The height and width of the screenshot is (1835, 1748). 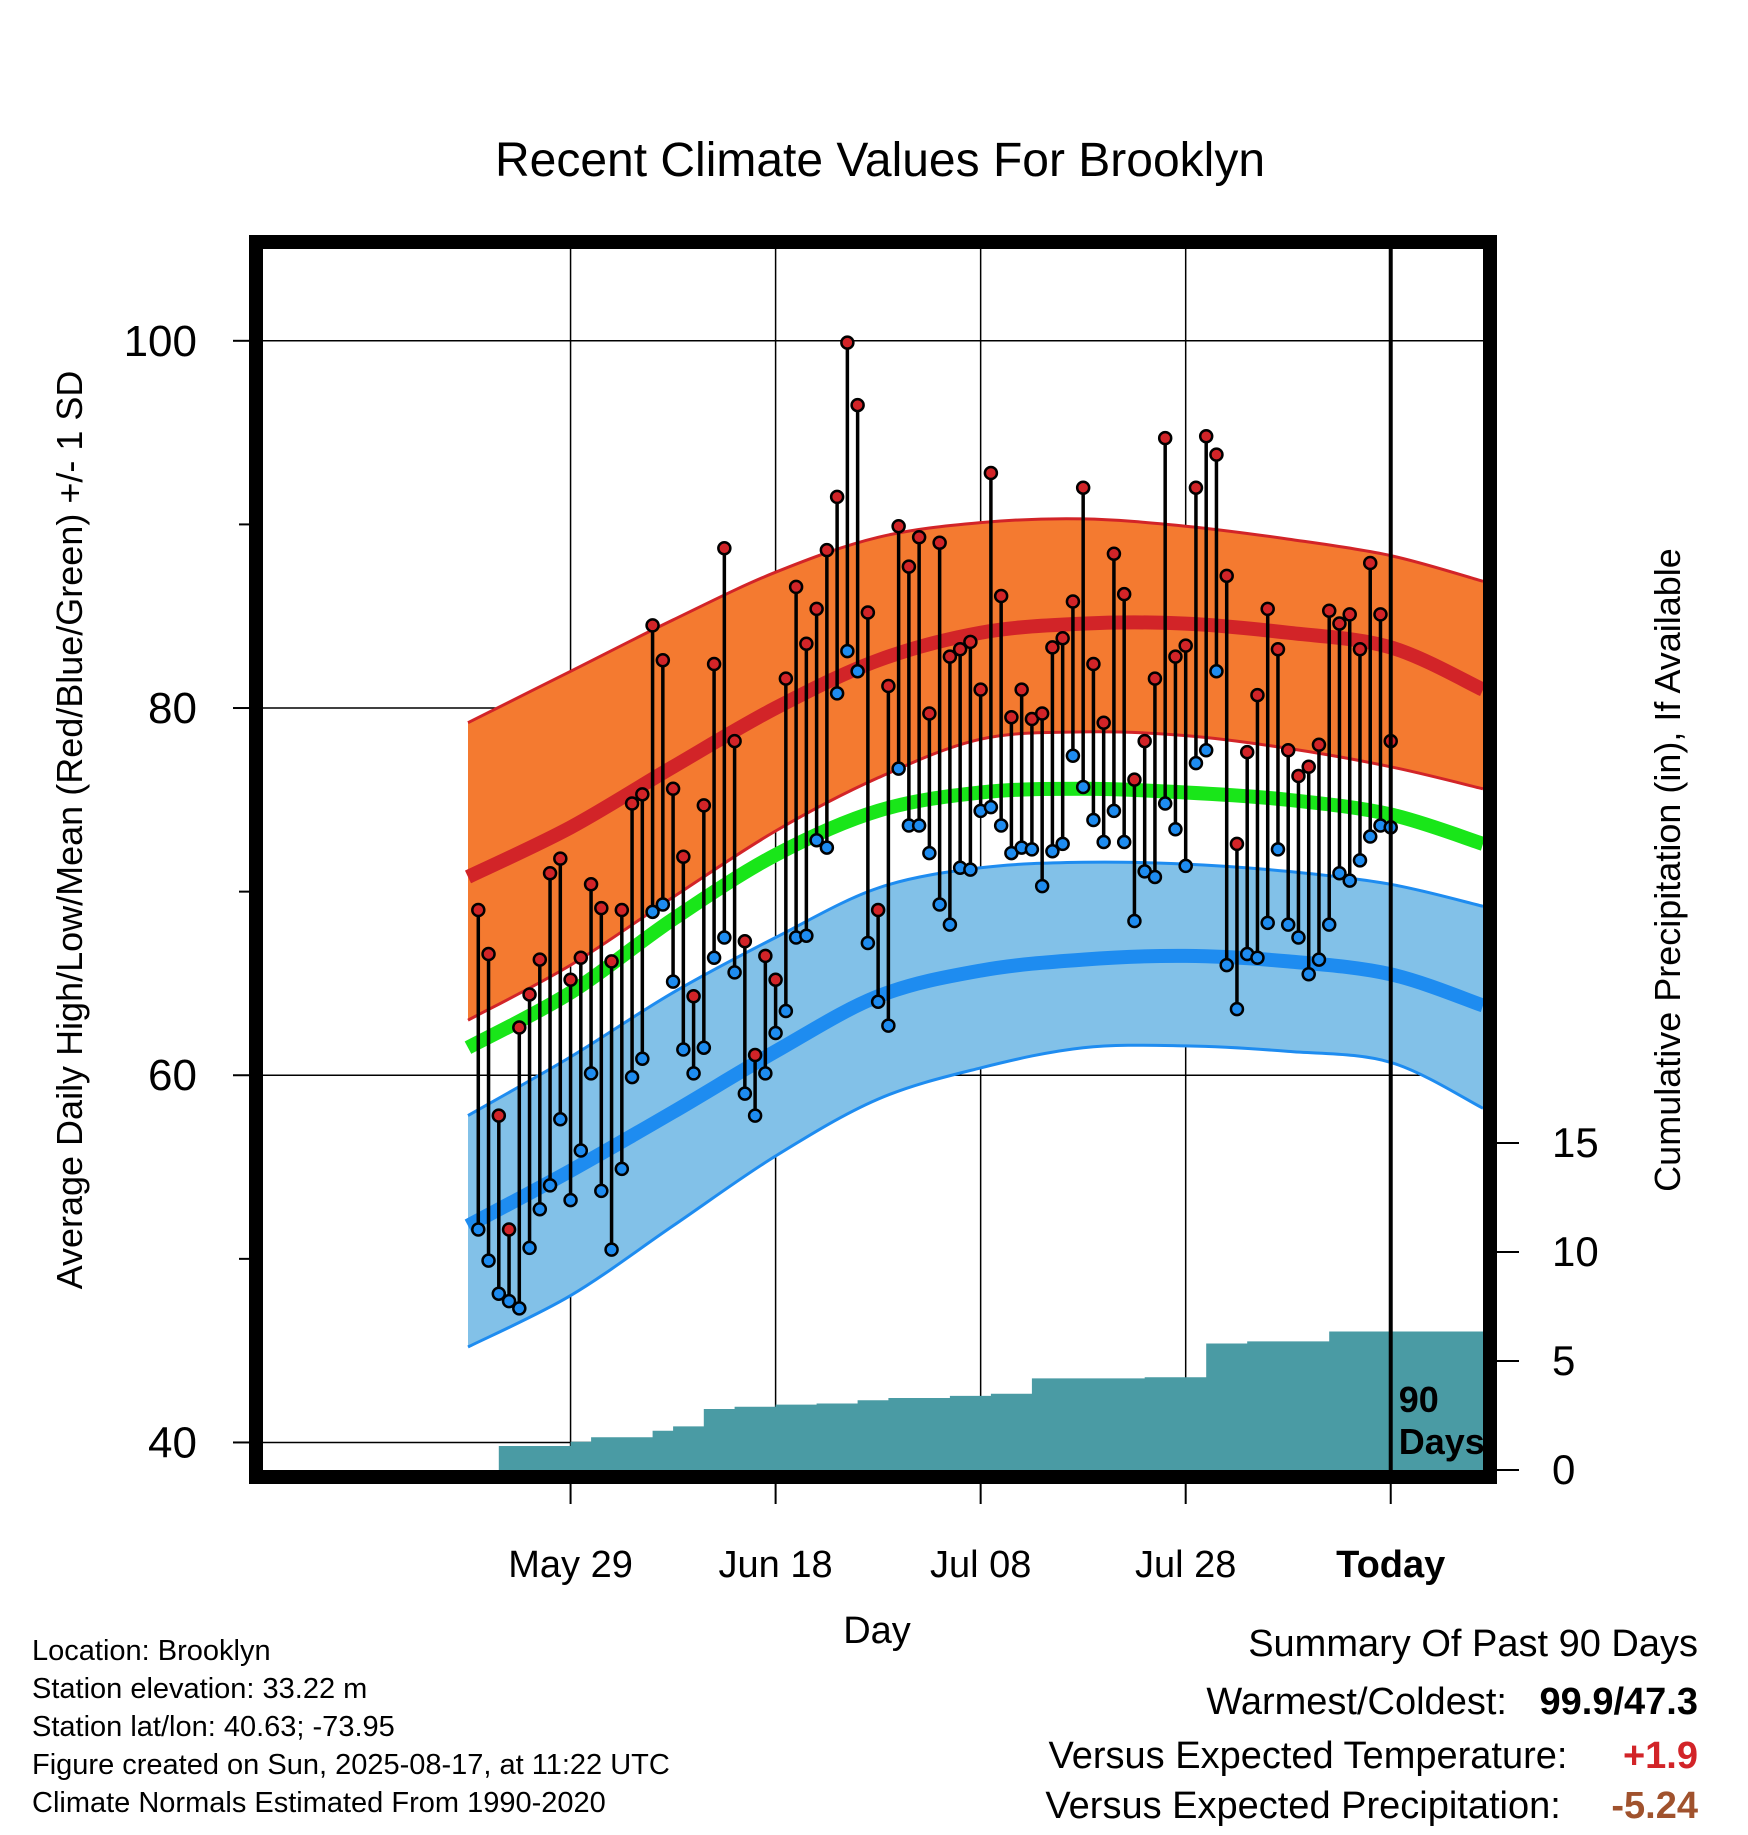 What do you see at coordinates (1654, 1806) in the screenshot?
I see `precip-value: -5.24` at bounding box center [1654, 1806].